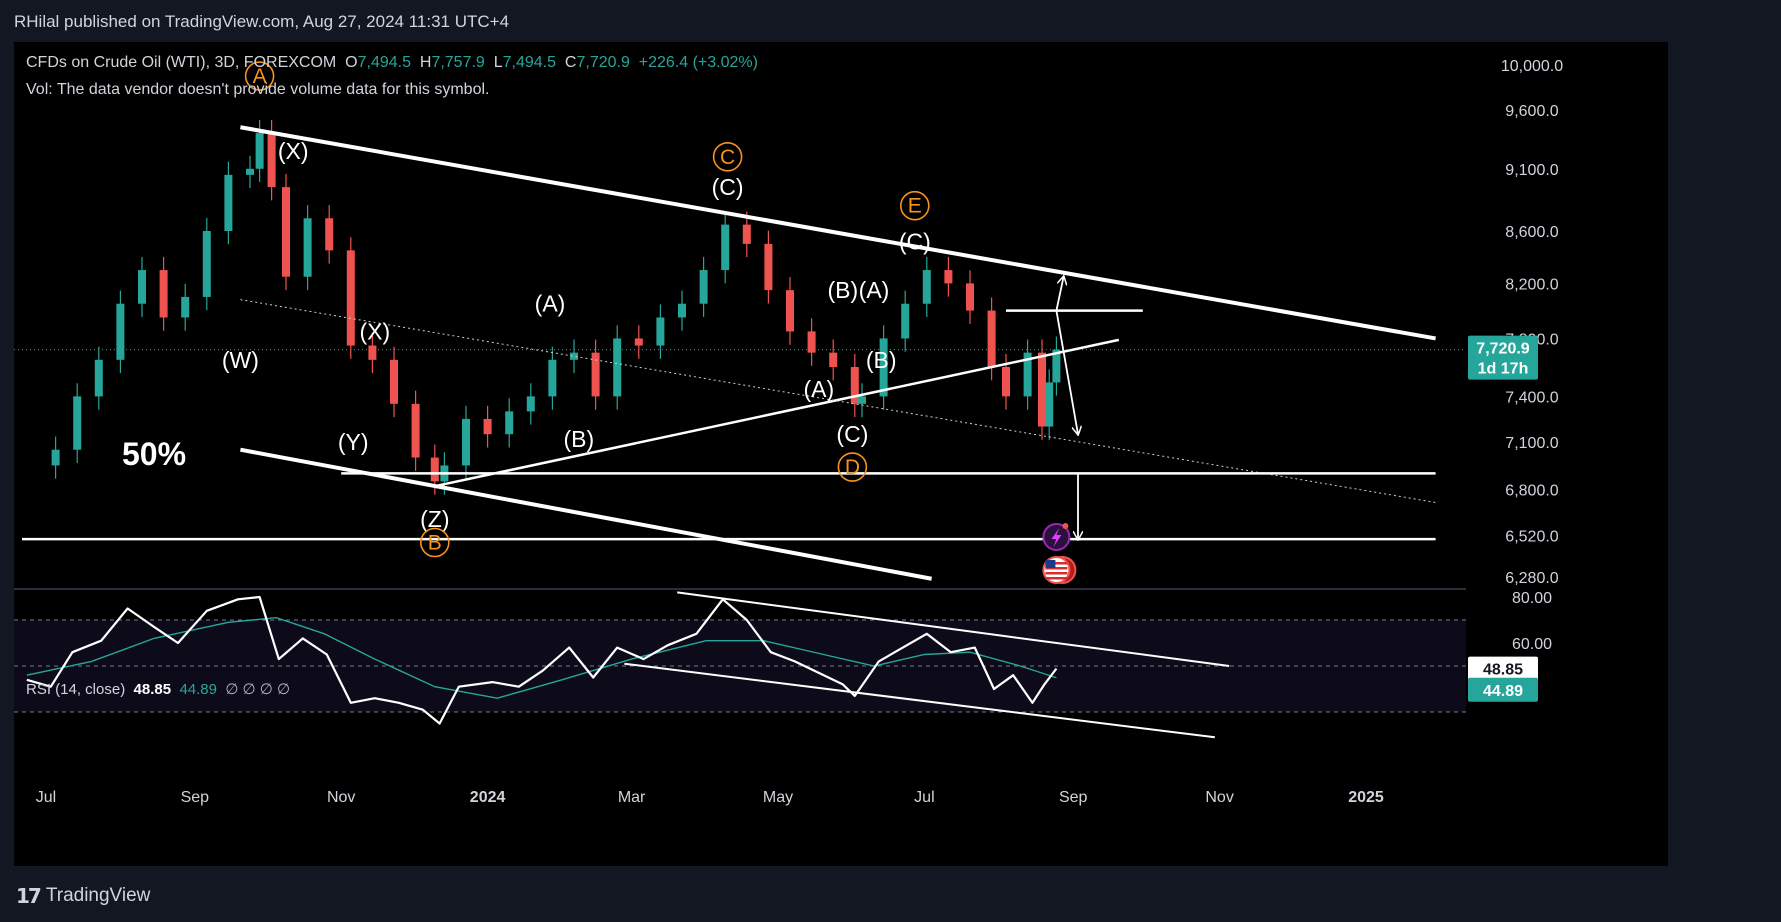 Image resolution: width=1781 pixels, height=922 pixels. I want to click on rsi-legend-ma-value: 44.89, so click(198, 689).